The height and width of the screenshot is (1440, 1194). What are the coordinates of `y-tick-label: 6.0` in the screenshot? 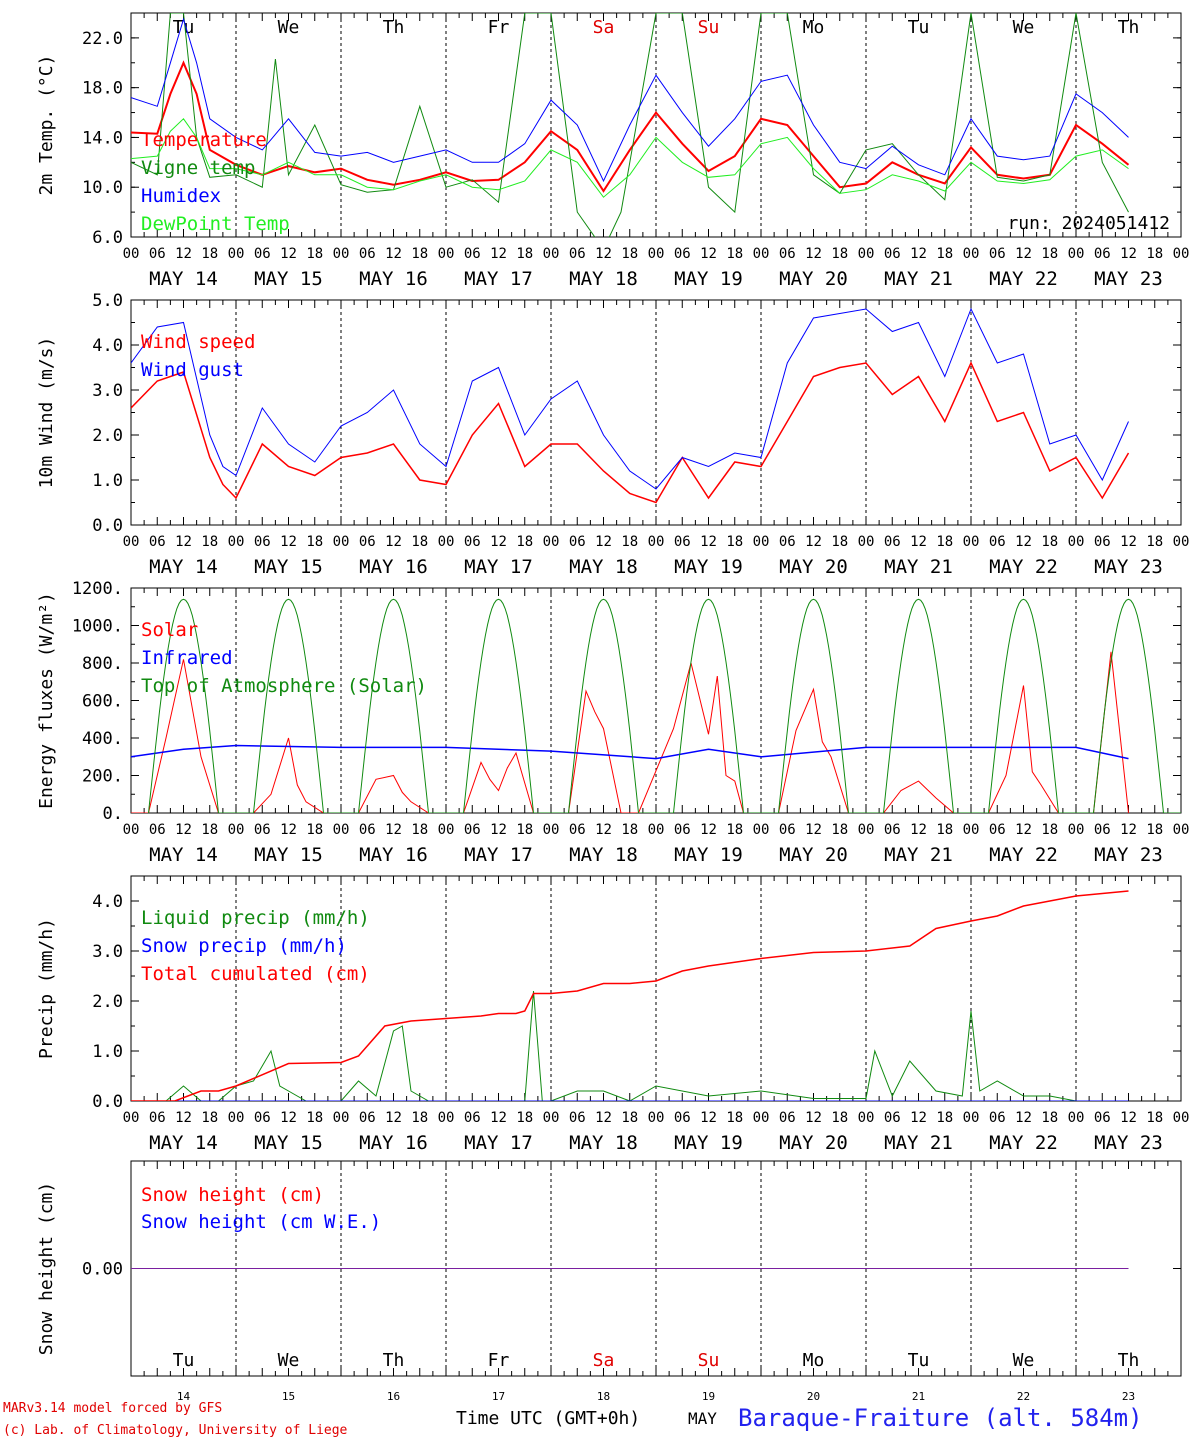 It's located at (107, 238).